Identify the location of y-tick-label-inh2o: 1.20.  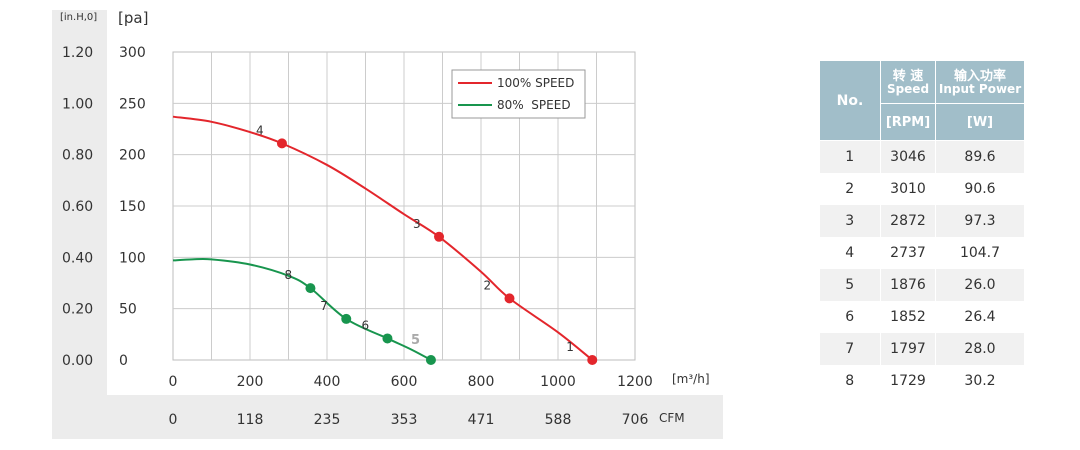
(77, 53).